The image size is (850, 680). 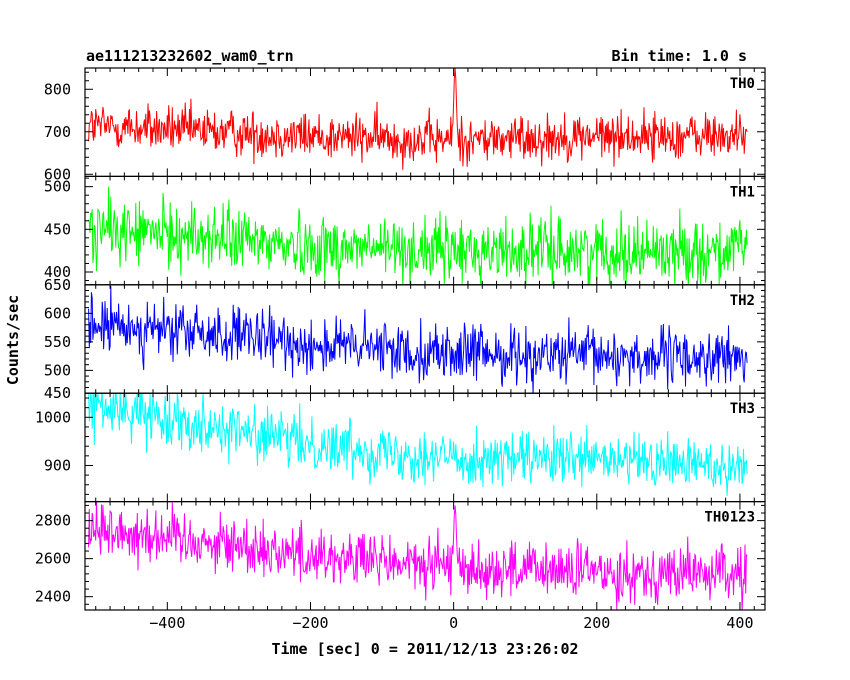 What do you see at coordinates (739, 623) in the screenshot?
I see `x-tick-label: 400` at bounding box center [739, 623].